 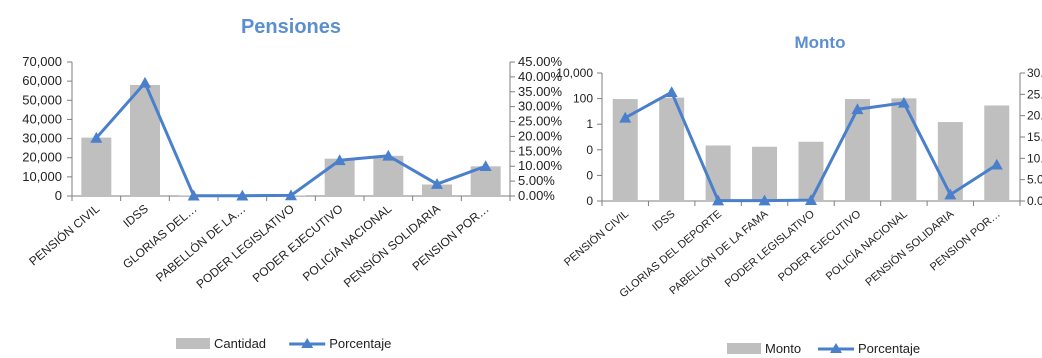 I want to click on y-right-tick-label: 5.00%, so click(x=536, y=180).